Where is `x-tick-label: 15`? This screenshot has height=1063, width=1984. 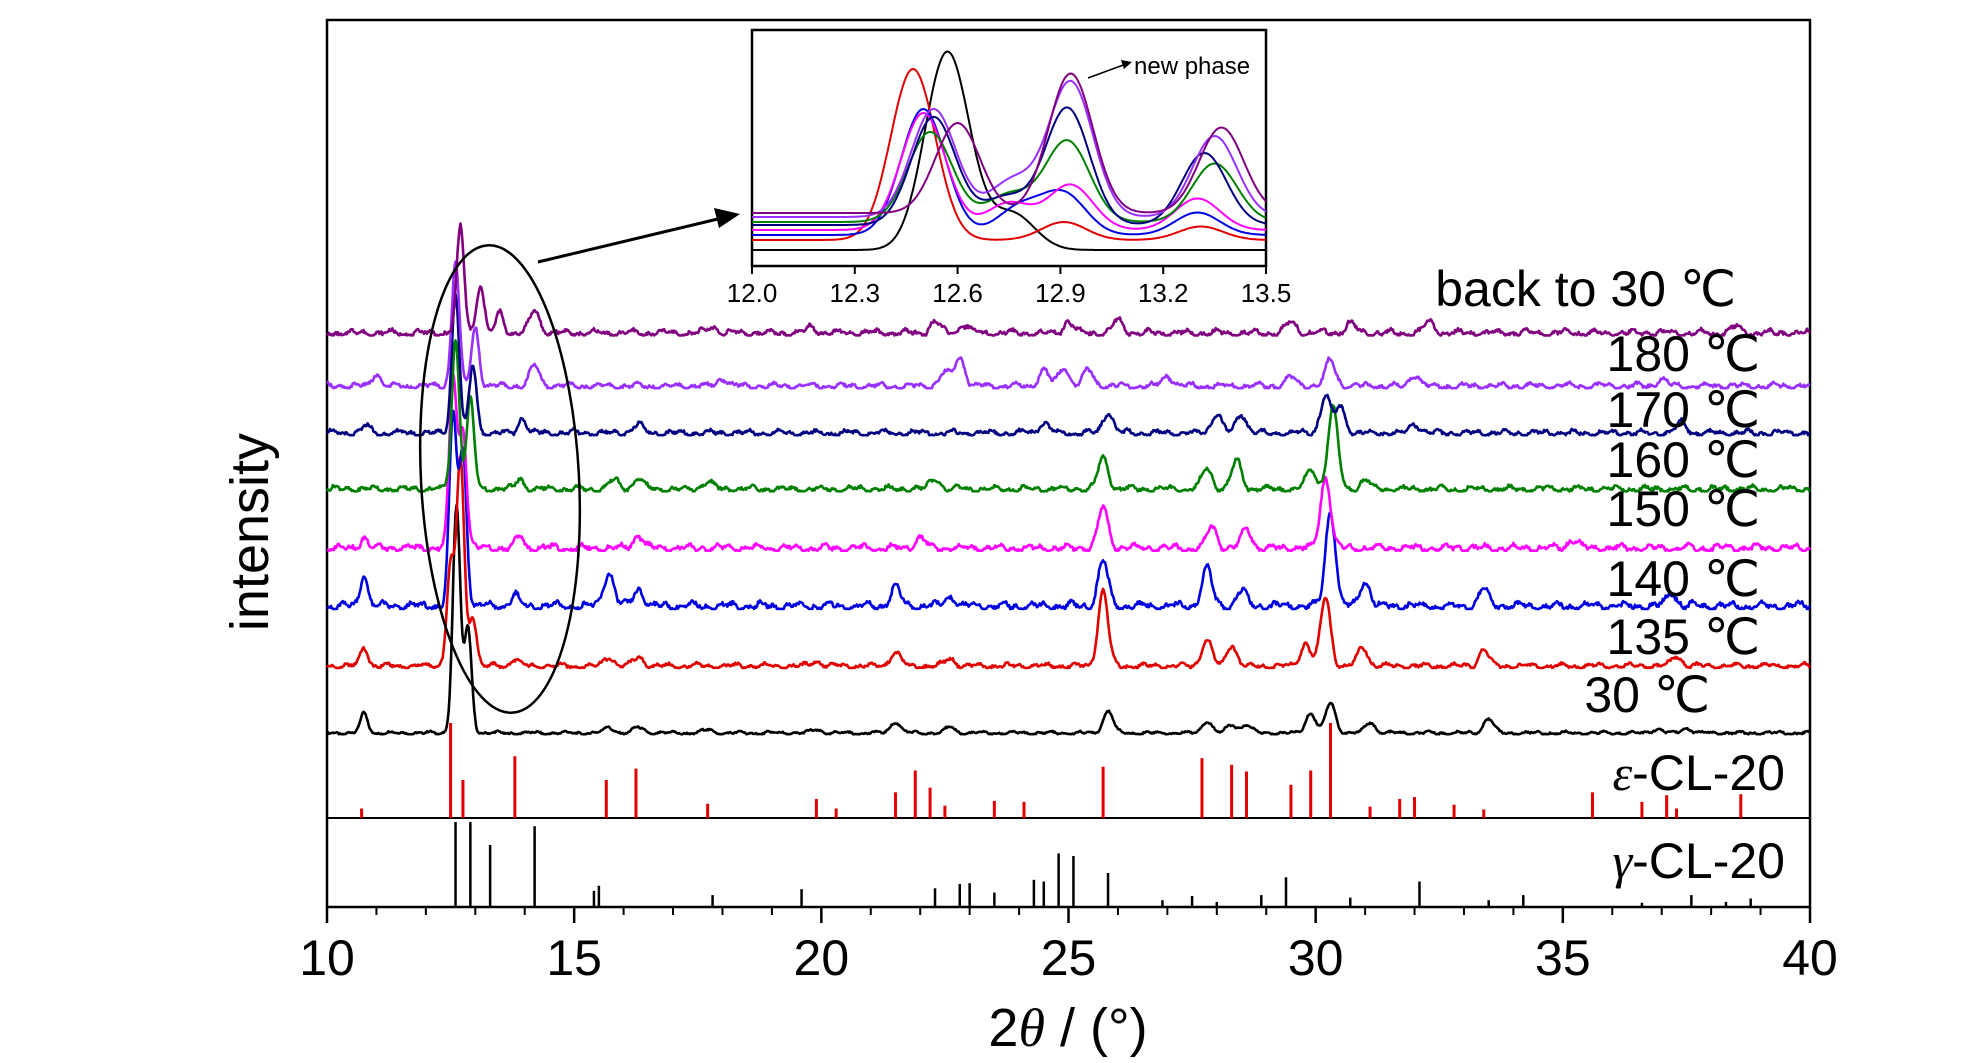
x-tick-label: 15 is located at coordinates (574, 958).